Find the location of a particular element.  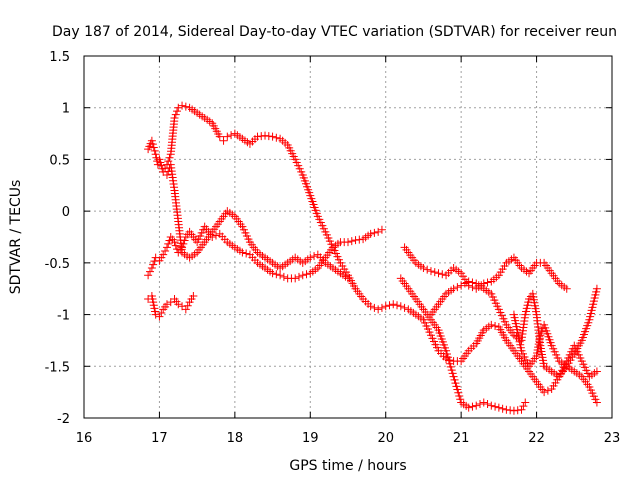

x-tick-label: 16 is located at coordinates (84, 438).